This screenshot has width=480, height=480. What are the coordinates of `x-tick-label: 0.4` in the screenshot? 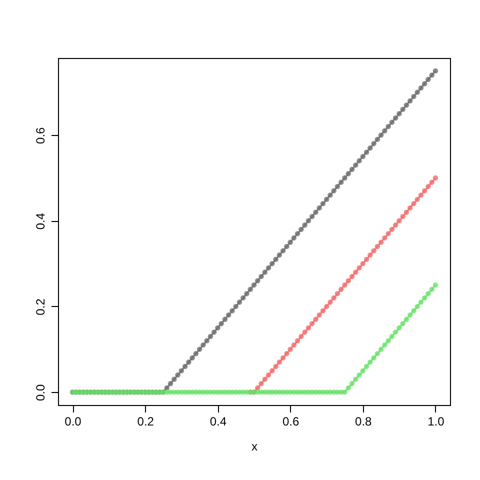 It's located at (218, 421).